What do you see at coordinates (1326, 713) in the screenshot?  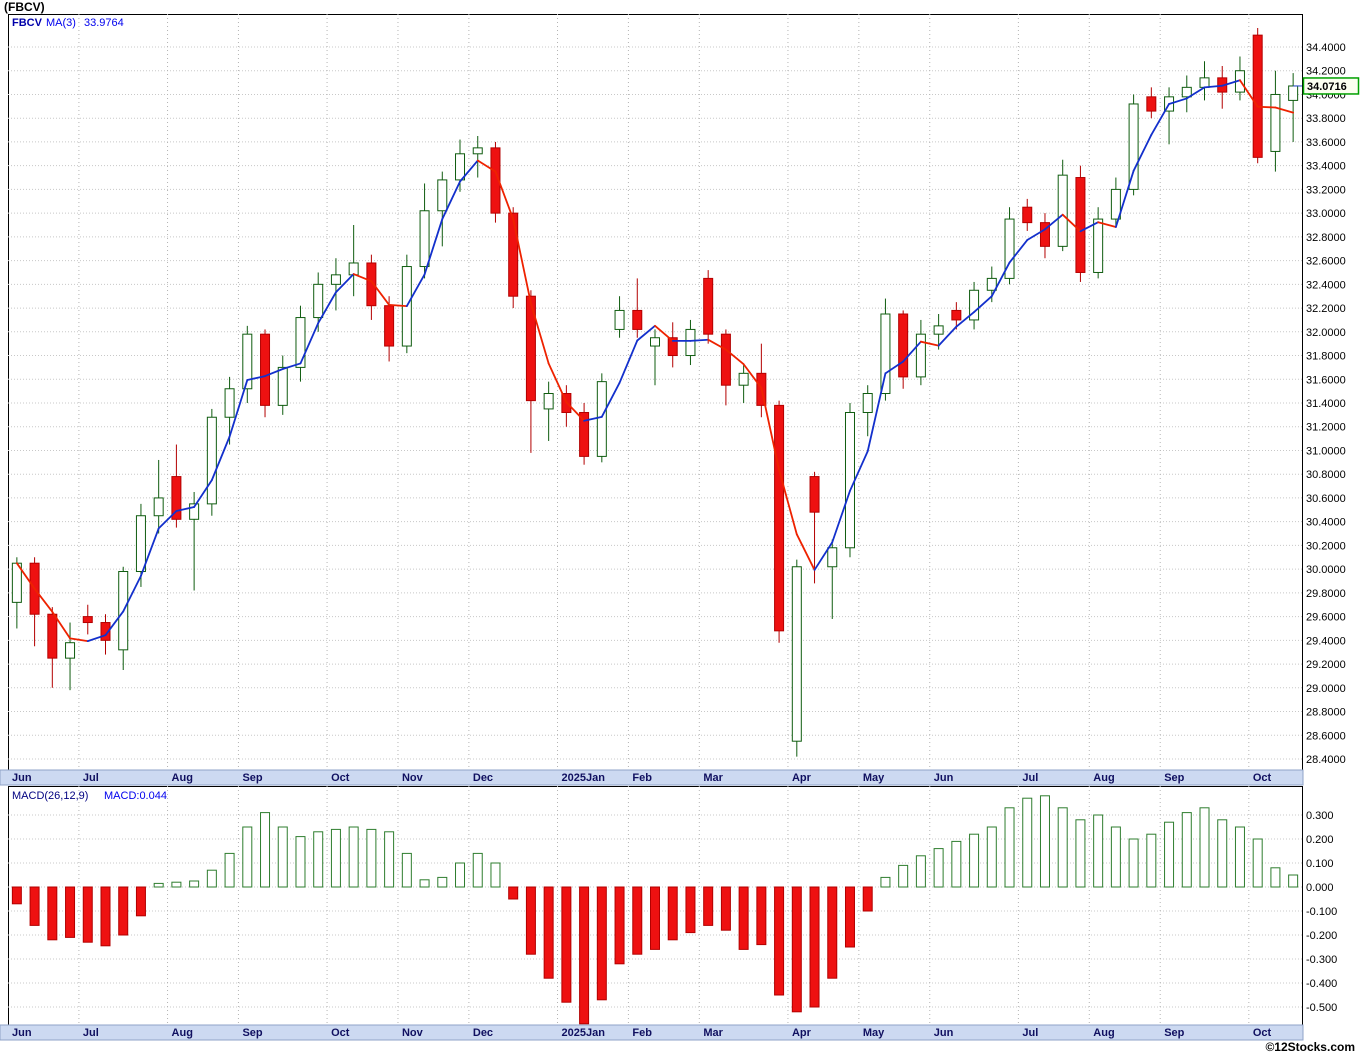 I see `price-axis-label: 28.8000` at bounding box center [1326, 713].